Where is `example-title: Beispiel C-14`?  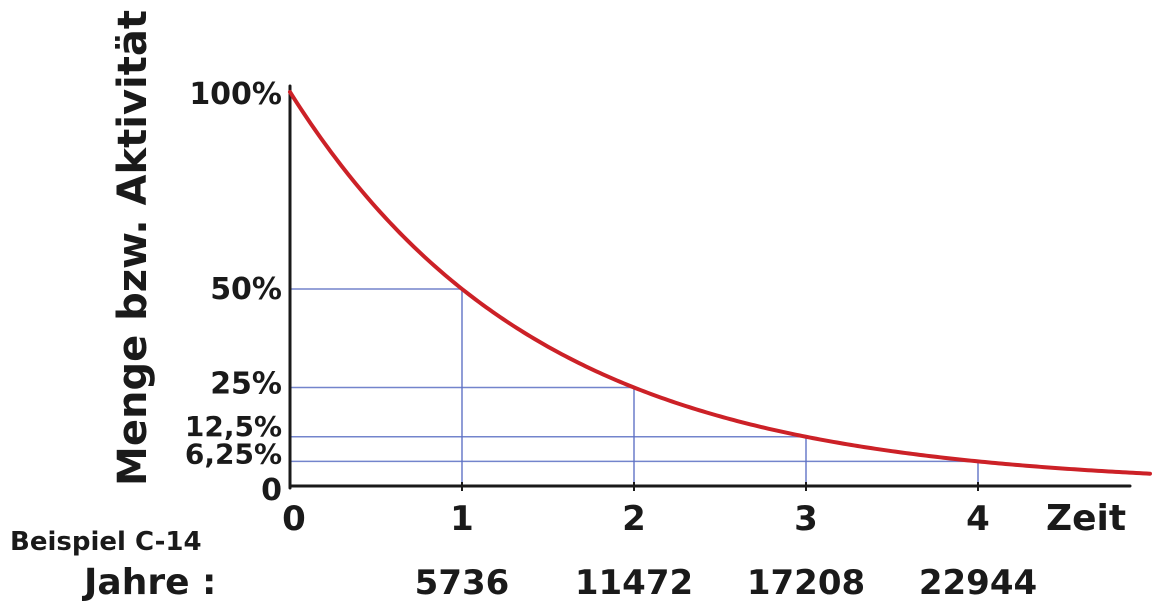
example-title: Beispiel C-14 is located at coordinates (106, 542).